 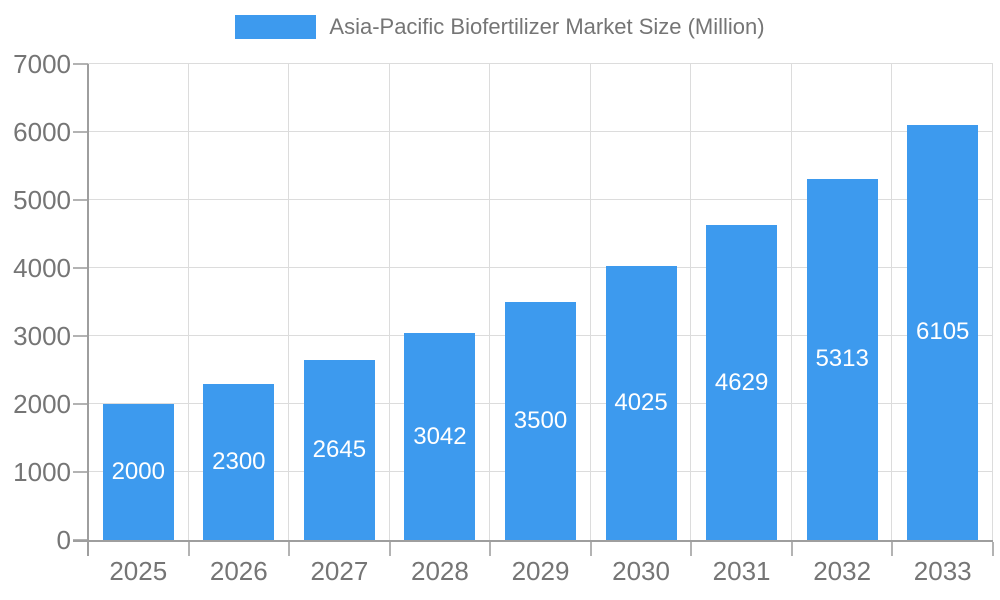 I want to click on y-axis-label: 1000, so click(x=42, y=472).